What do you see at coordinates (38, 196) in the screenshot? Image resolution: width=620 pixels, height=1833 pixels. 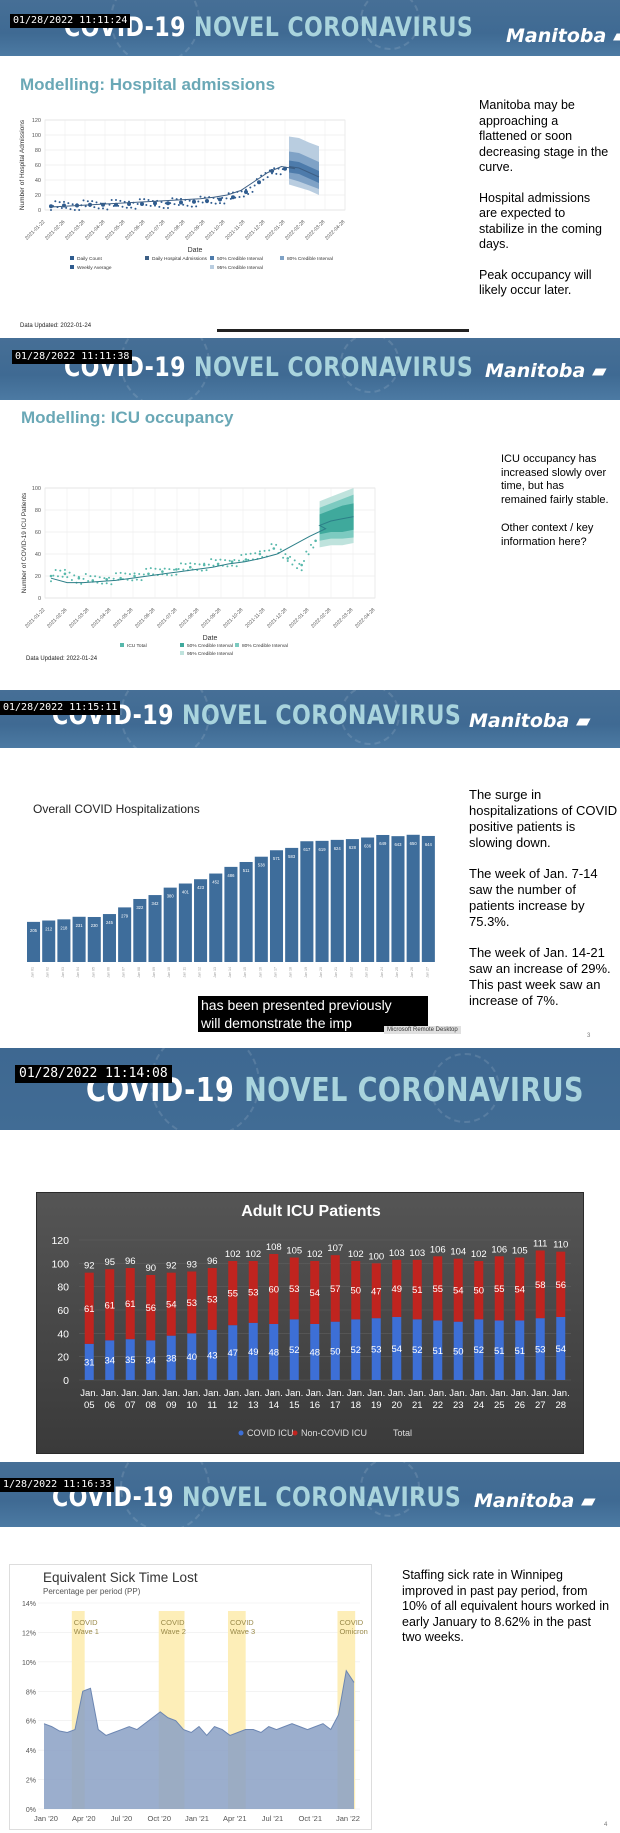 I see `y-tick-label: 20` at bounding box center [38, 196].